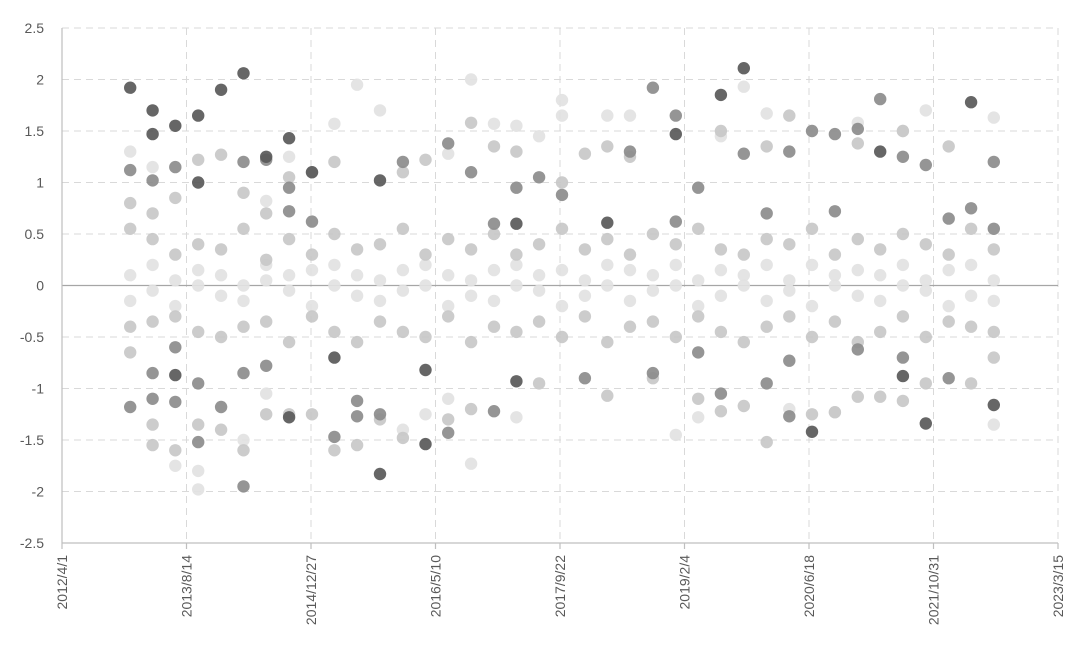 This screenshot has width=1083, height=671. Describe the element at coordinates (40, 286) in the screenshot. I see `y-tick-label: 0` at that location.